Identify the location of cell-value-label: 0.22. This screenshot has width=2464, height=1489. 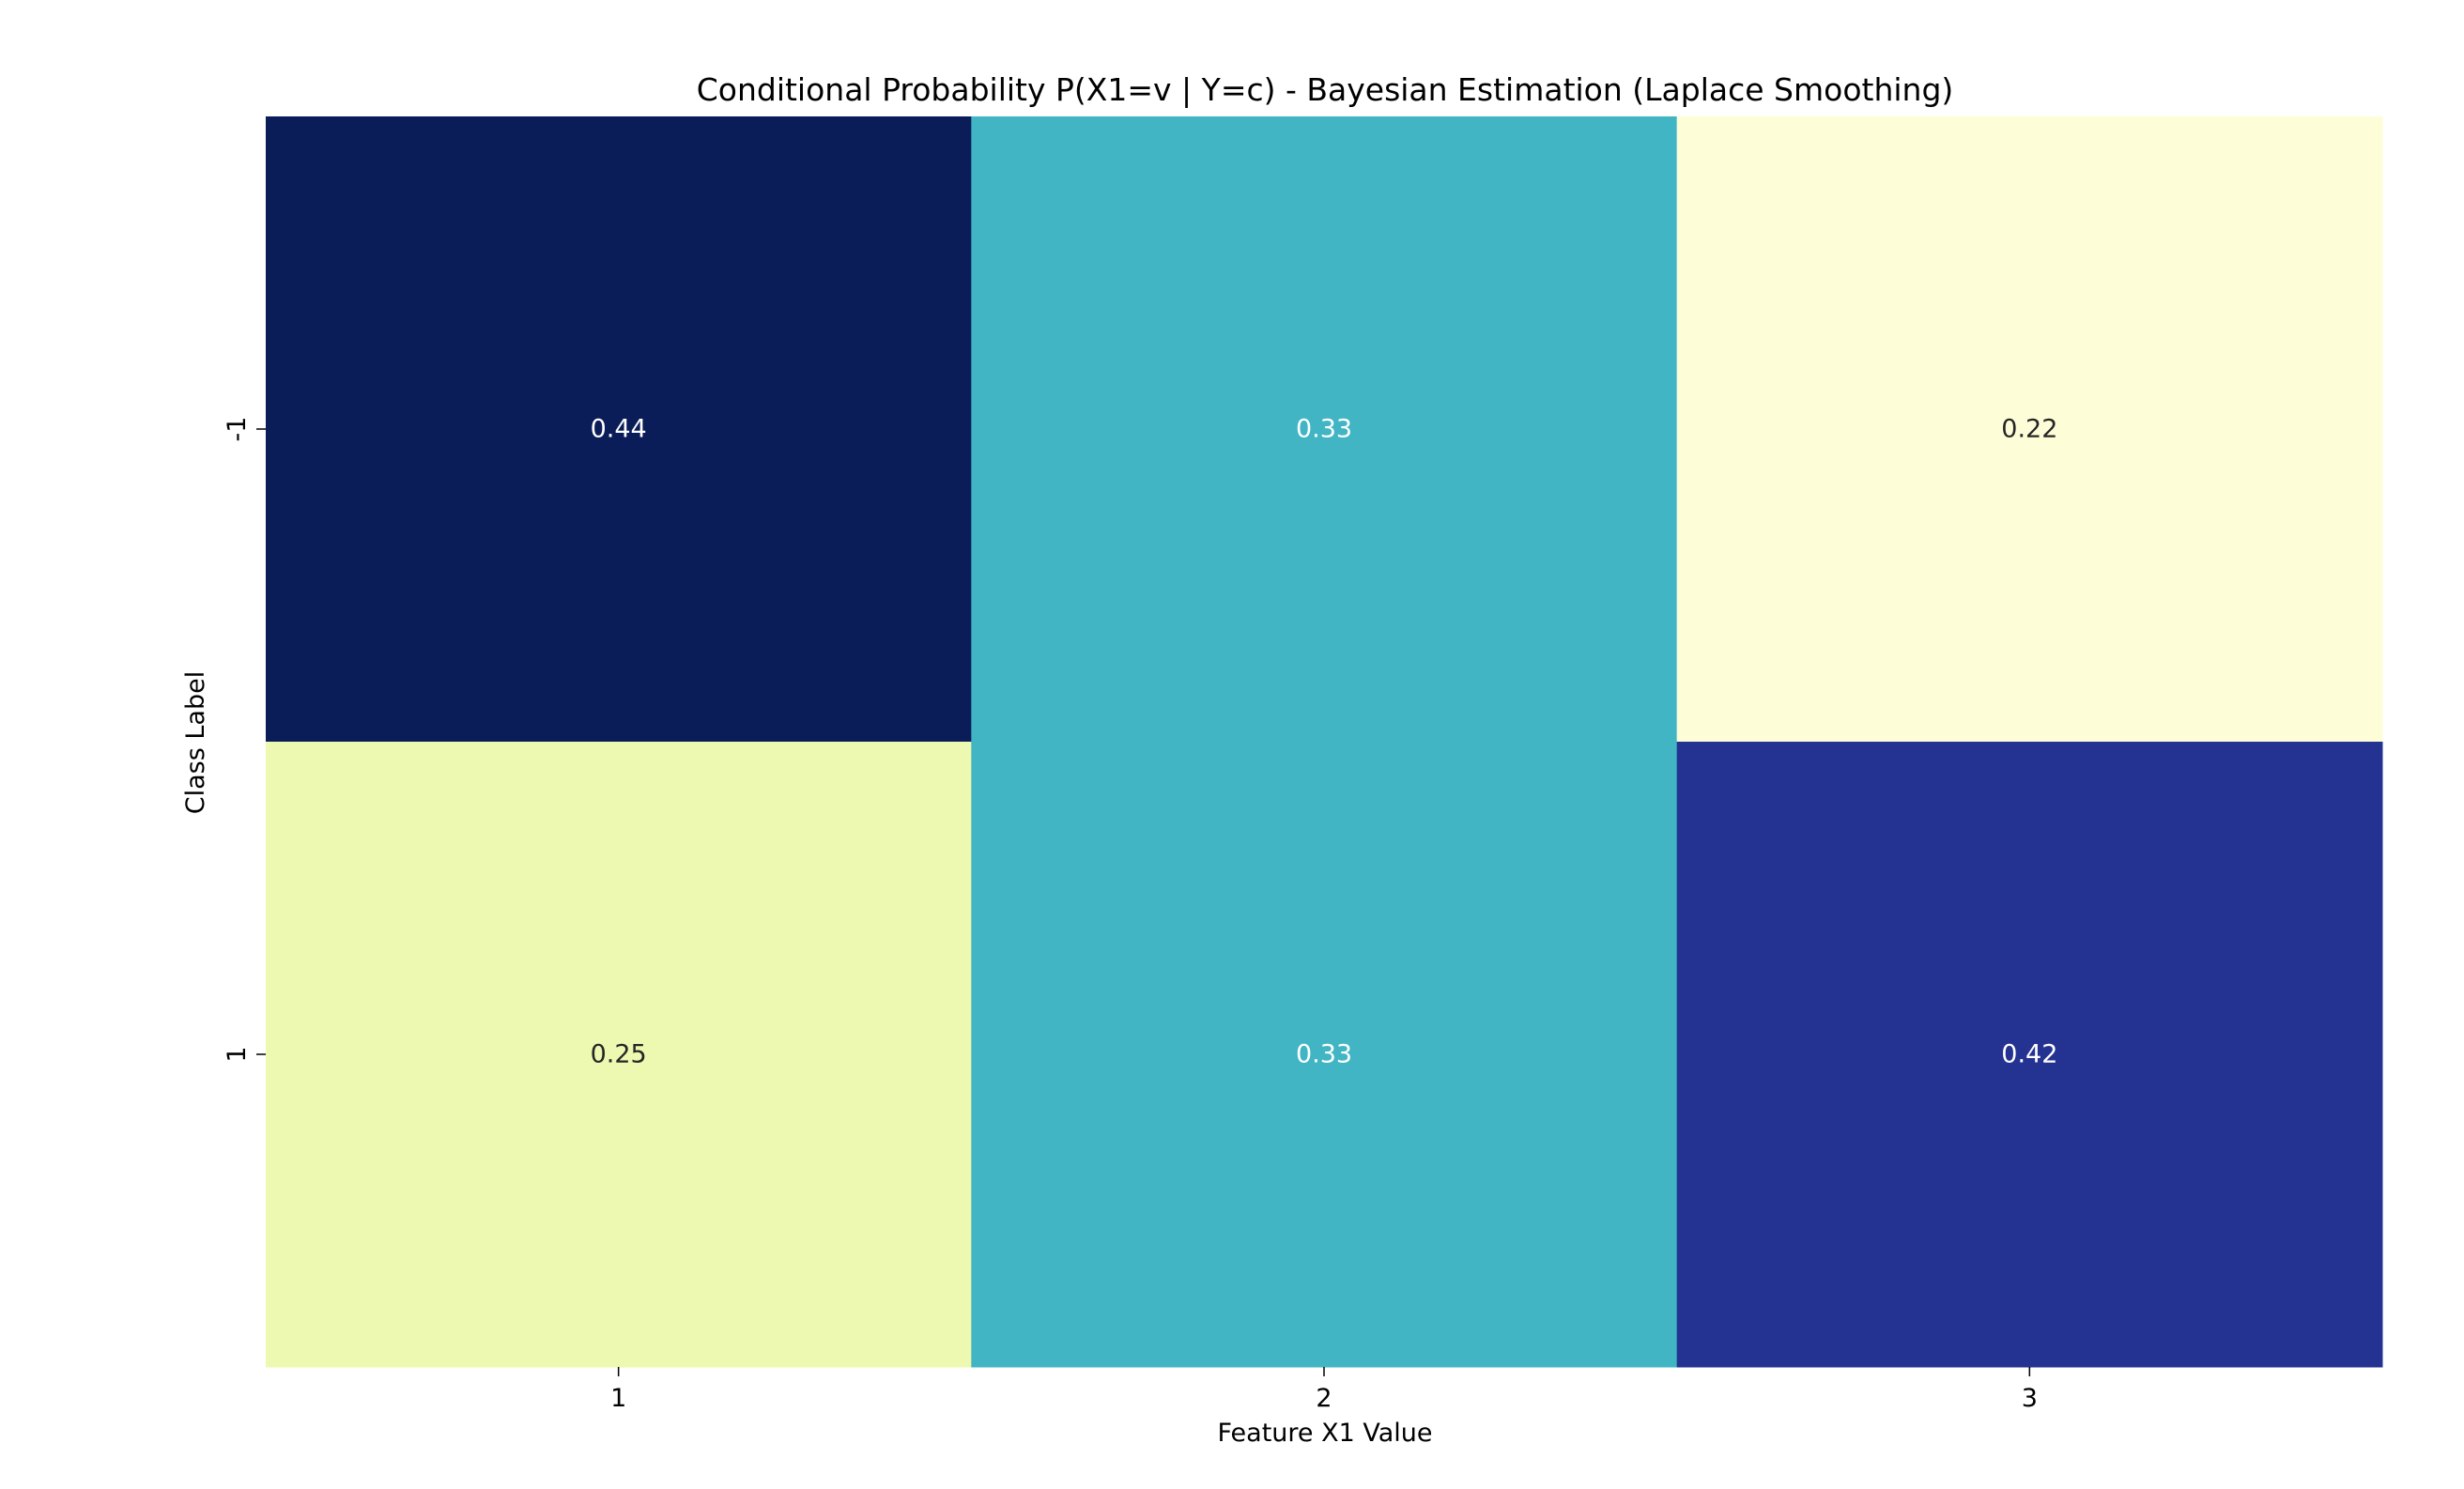
(2029, 429).